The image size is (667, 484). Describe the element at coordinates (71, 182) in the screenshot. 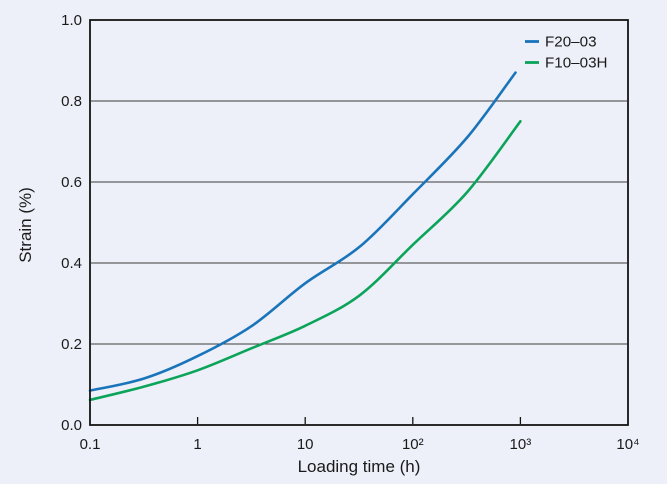

I see `y-tick-label: 0.6` at that location.